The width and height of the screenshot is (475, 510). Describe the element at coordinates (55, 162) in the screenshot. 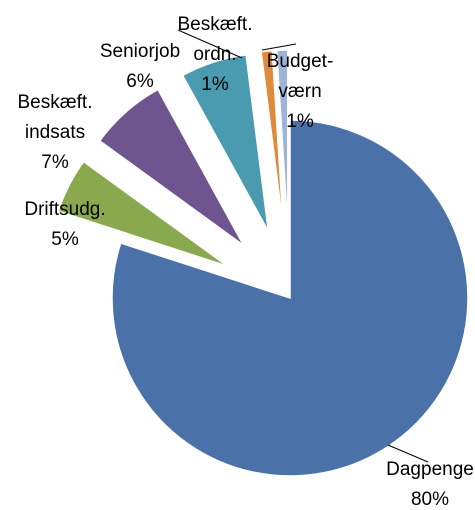

I see `slice-value-label: 7%` at that location.